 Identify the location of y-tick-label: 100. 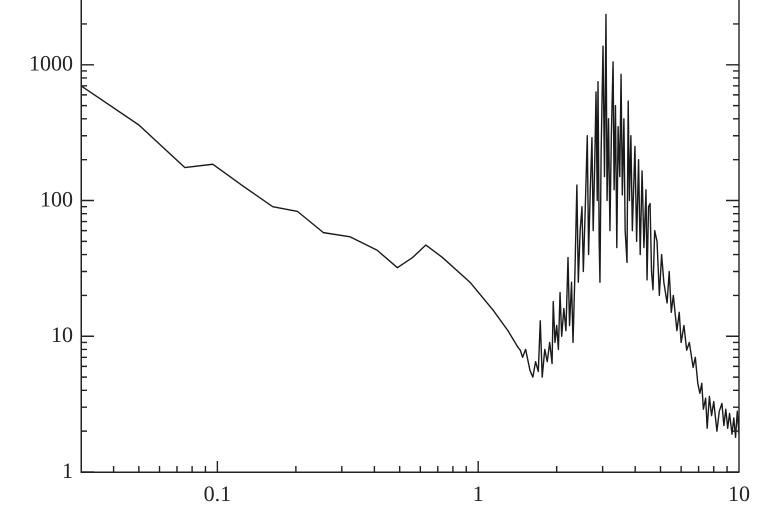
(56, 199).